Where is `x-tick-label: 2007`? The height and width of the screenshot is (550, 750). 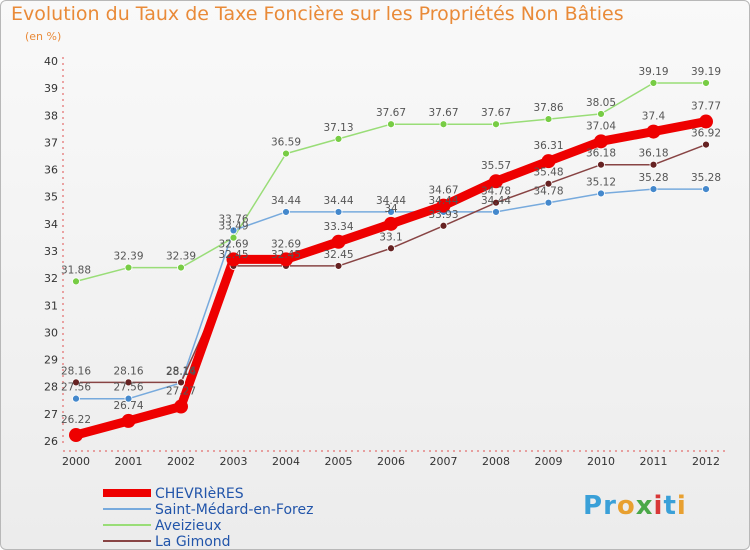 x-tick-label: 2007 is located at coordinates (444, 461).